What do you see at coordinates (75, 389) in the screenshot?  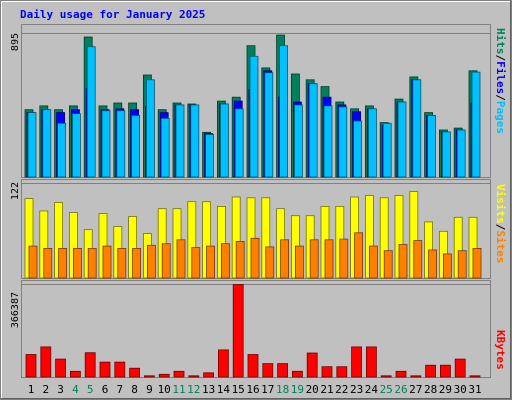 I see `day-label: 4` at bounding box center [75, 389].